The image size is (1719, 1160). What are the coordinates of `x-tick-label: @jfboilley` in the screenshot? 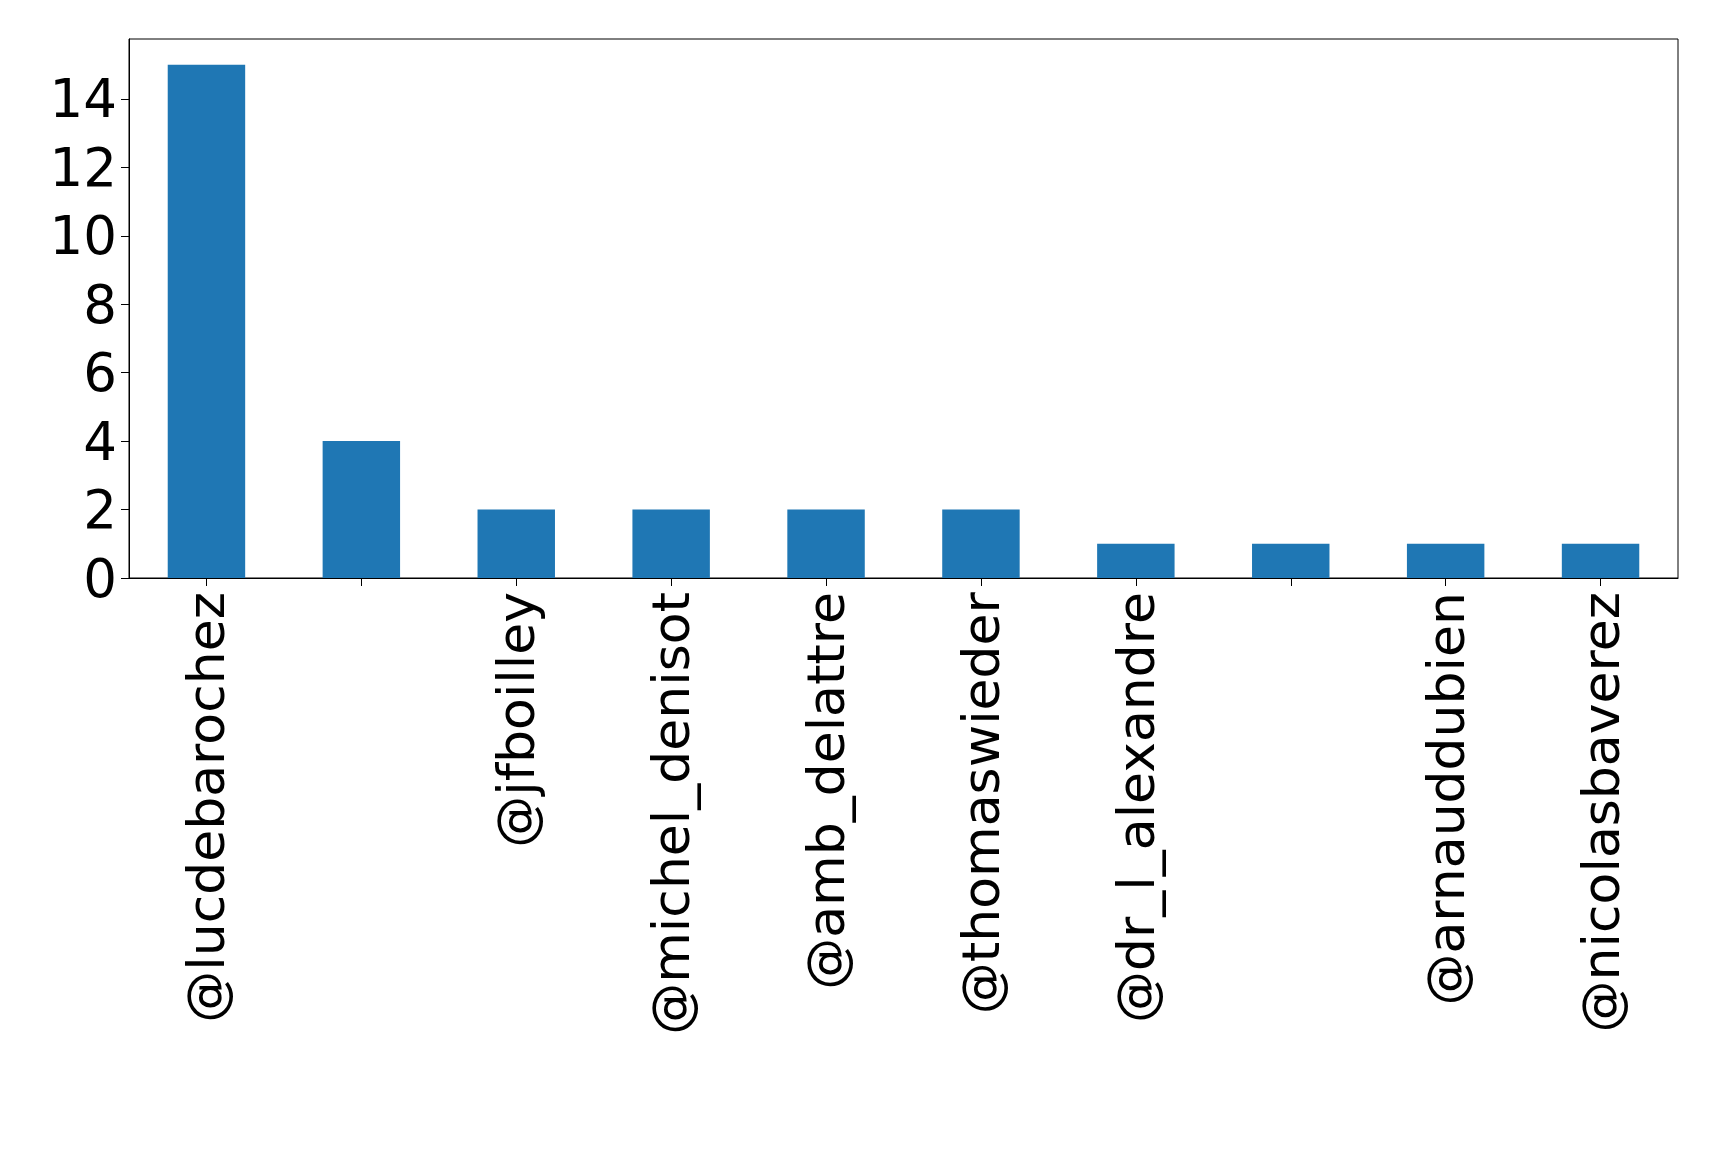 It's located at (516, 720).